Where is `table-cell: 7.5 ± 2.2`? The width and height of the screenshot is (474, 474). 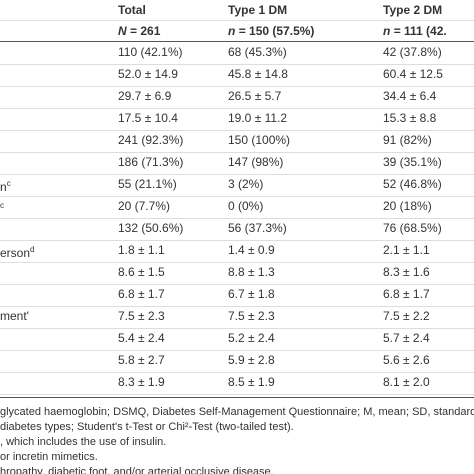 table-cell: 7.5 ± 2.2 is located at coordinates (406, 316).